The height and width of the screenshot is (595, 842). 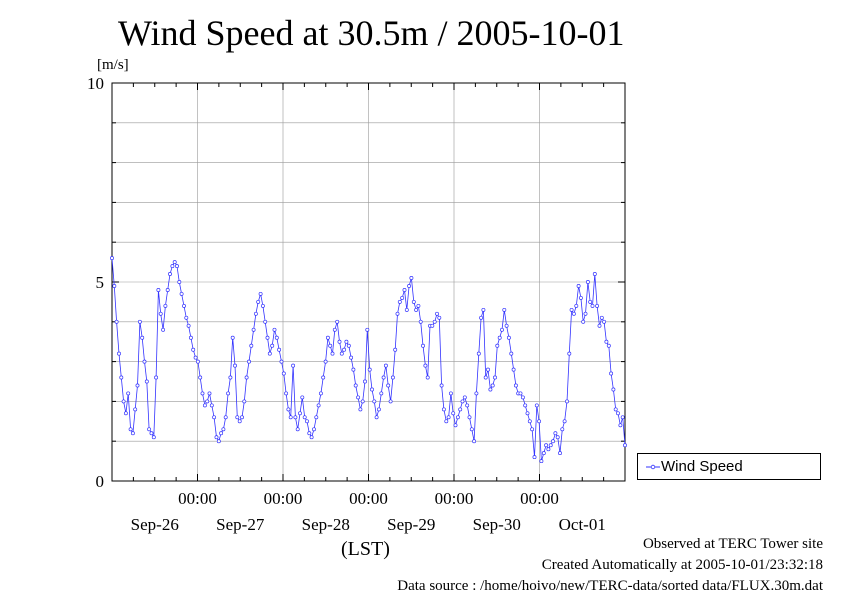 What do you see at coordinates (113, 65) in the screenshot?
I see `y-axis-unit-label: [m/s]` at bounding box center [113, 65].